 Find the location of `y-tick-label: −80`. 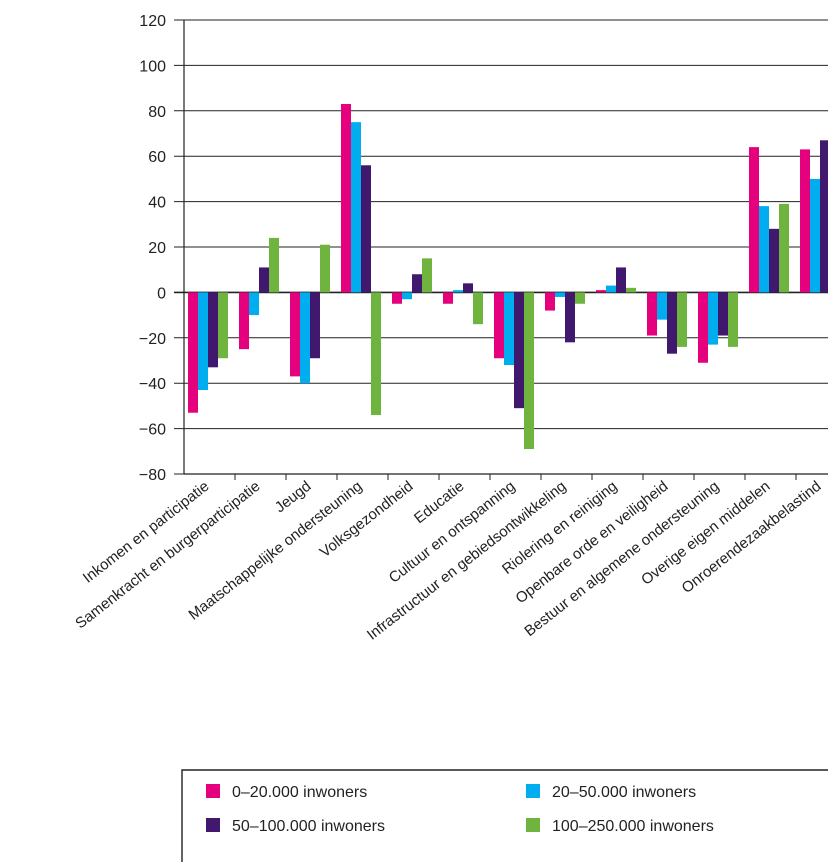

y-tick-label: −80 is located at coordinates (152, 475).